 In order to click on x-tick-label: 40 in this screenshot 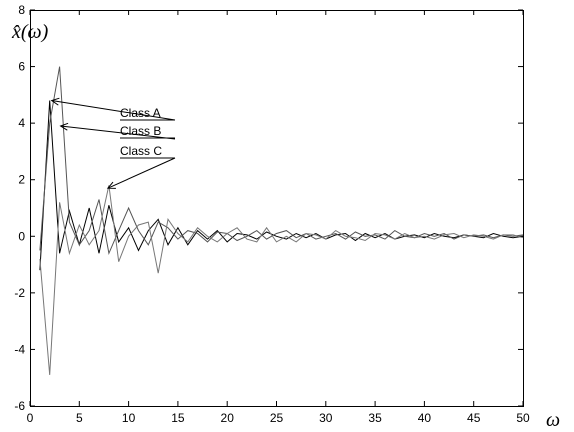, I will do `click(425, 418)`.